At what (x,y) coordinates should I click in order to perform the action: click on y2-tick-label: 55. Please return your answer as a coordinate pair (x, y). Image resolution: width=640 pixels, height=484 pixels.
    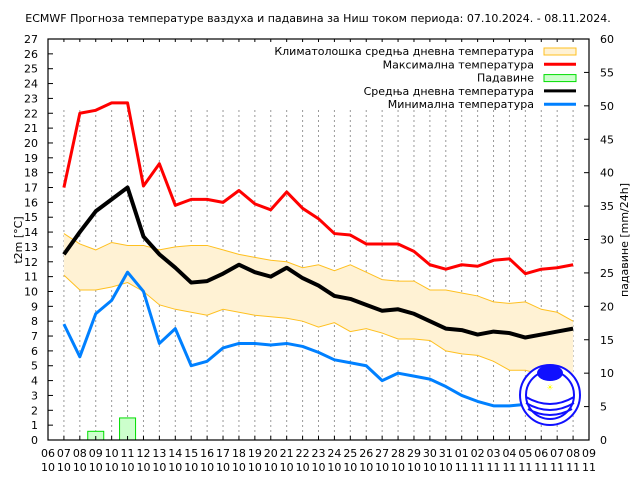
    Looking at the image, I should click on (607, 72).